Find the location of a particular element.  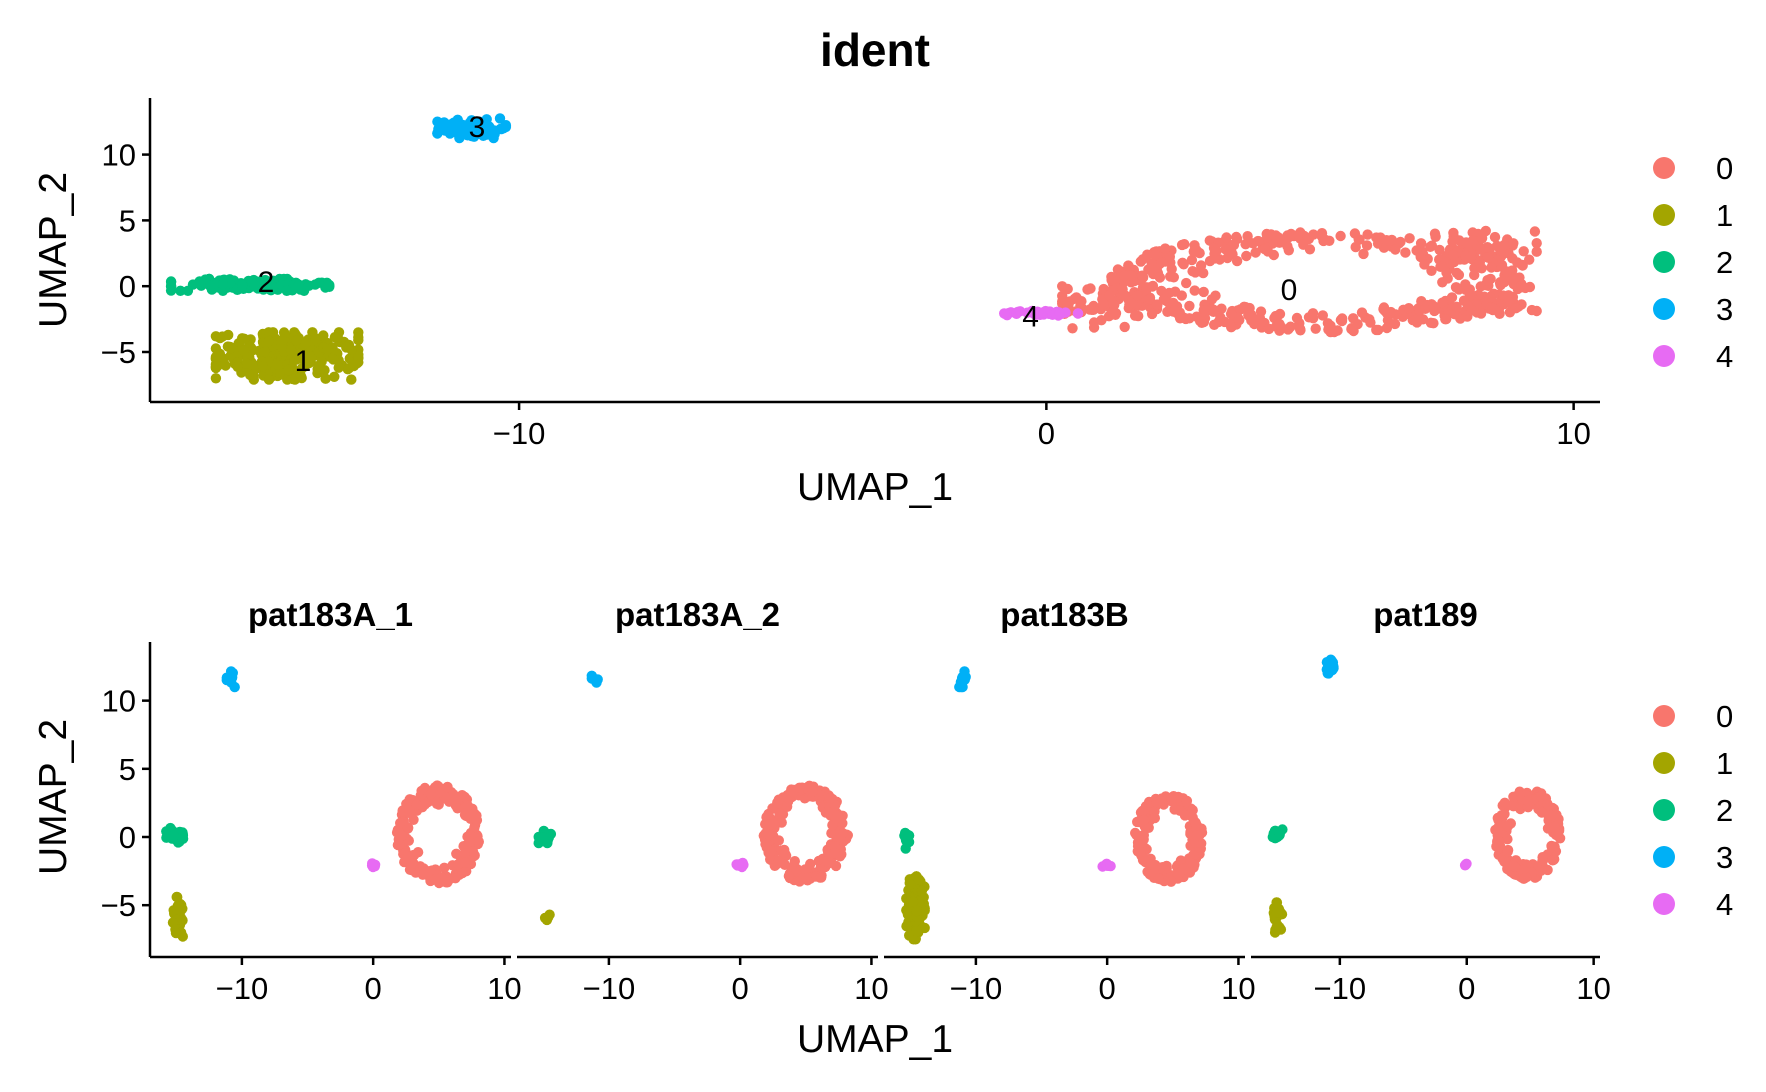

y-tick-label: 5 is located at coordinates (127, 220).